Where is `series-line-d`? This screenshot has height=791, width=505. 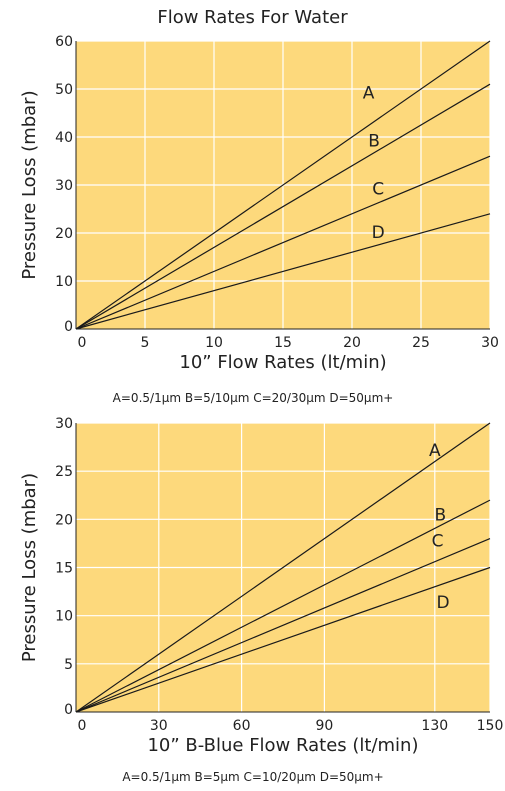
series-line-d is located at coordinates (283, 271).